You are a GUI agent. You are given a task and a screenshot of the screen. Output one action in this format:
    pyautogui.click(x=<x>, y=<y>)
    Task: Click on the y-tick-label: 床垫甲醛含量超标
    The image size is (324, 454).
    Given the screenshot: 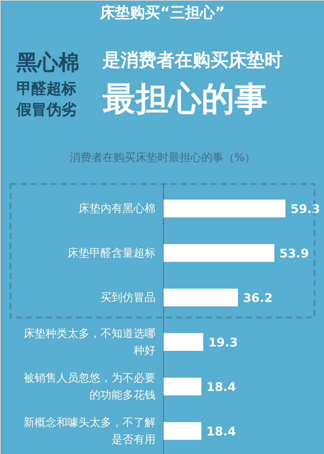 What is the action you would take?
    pyautogui.click(x=112, y=253)
    